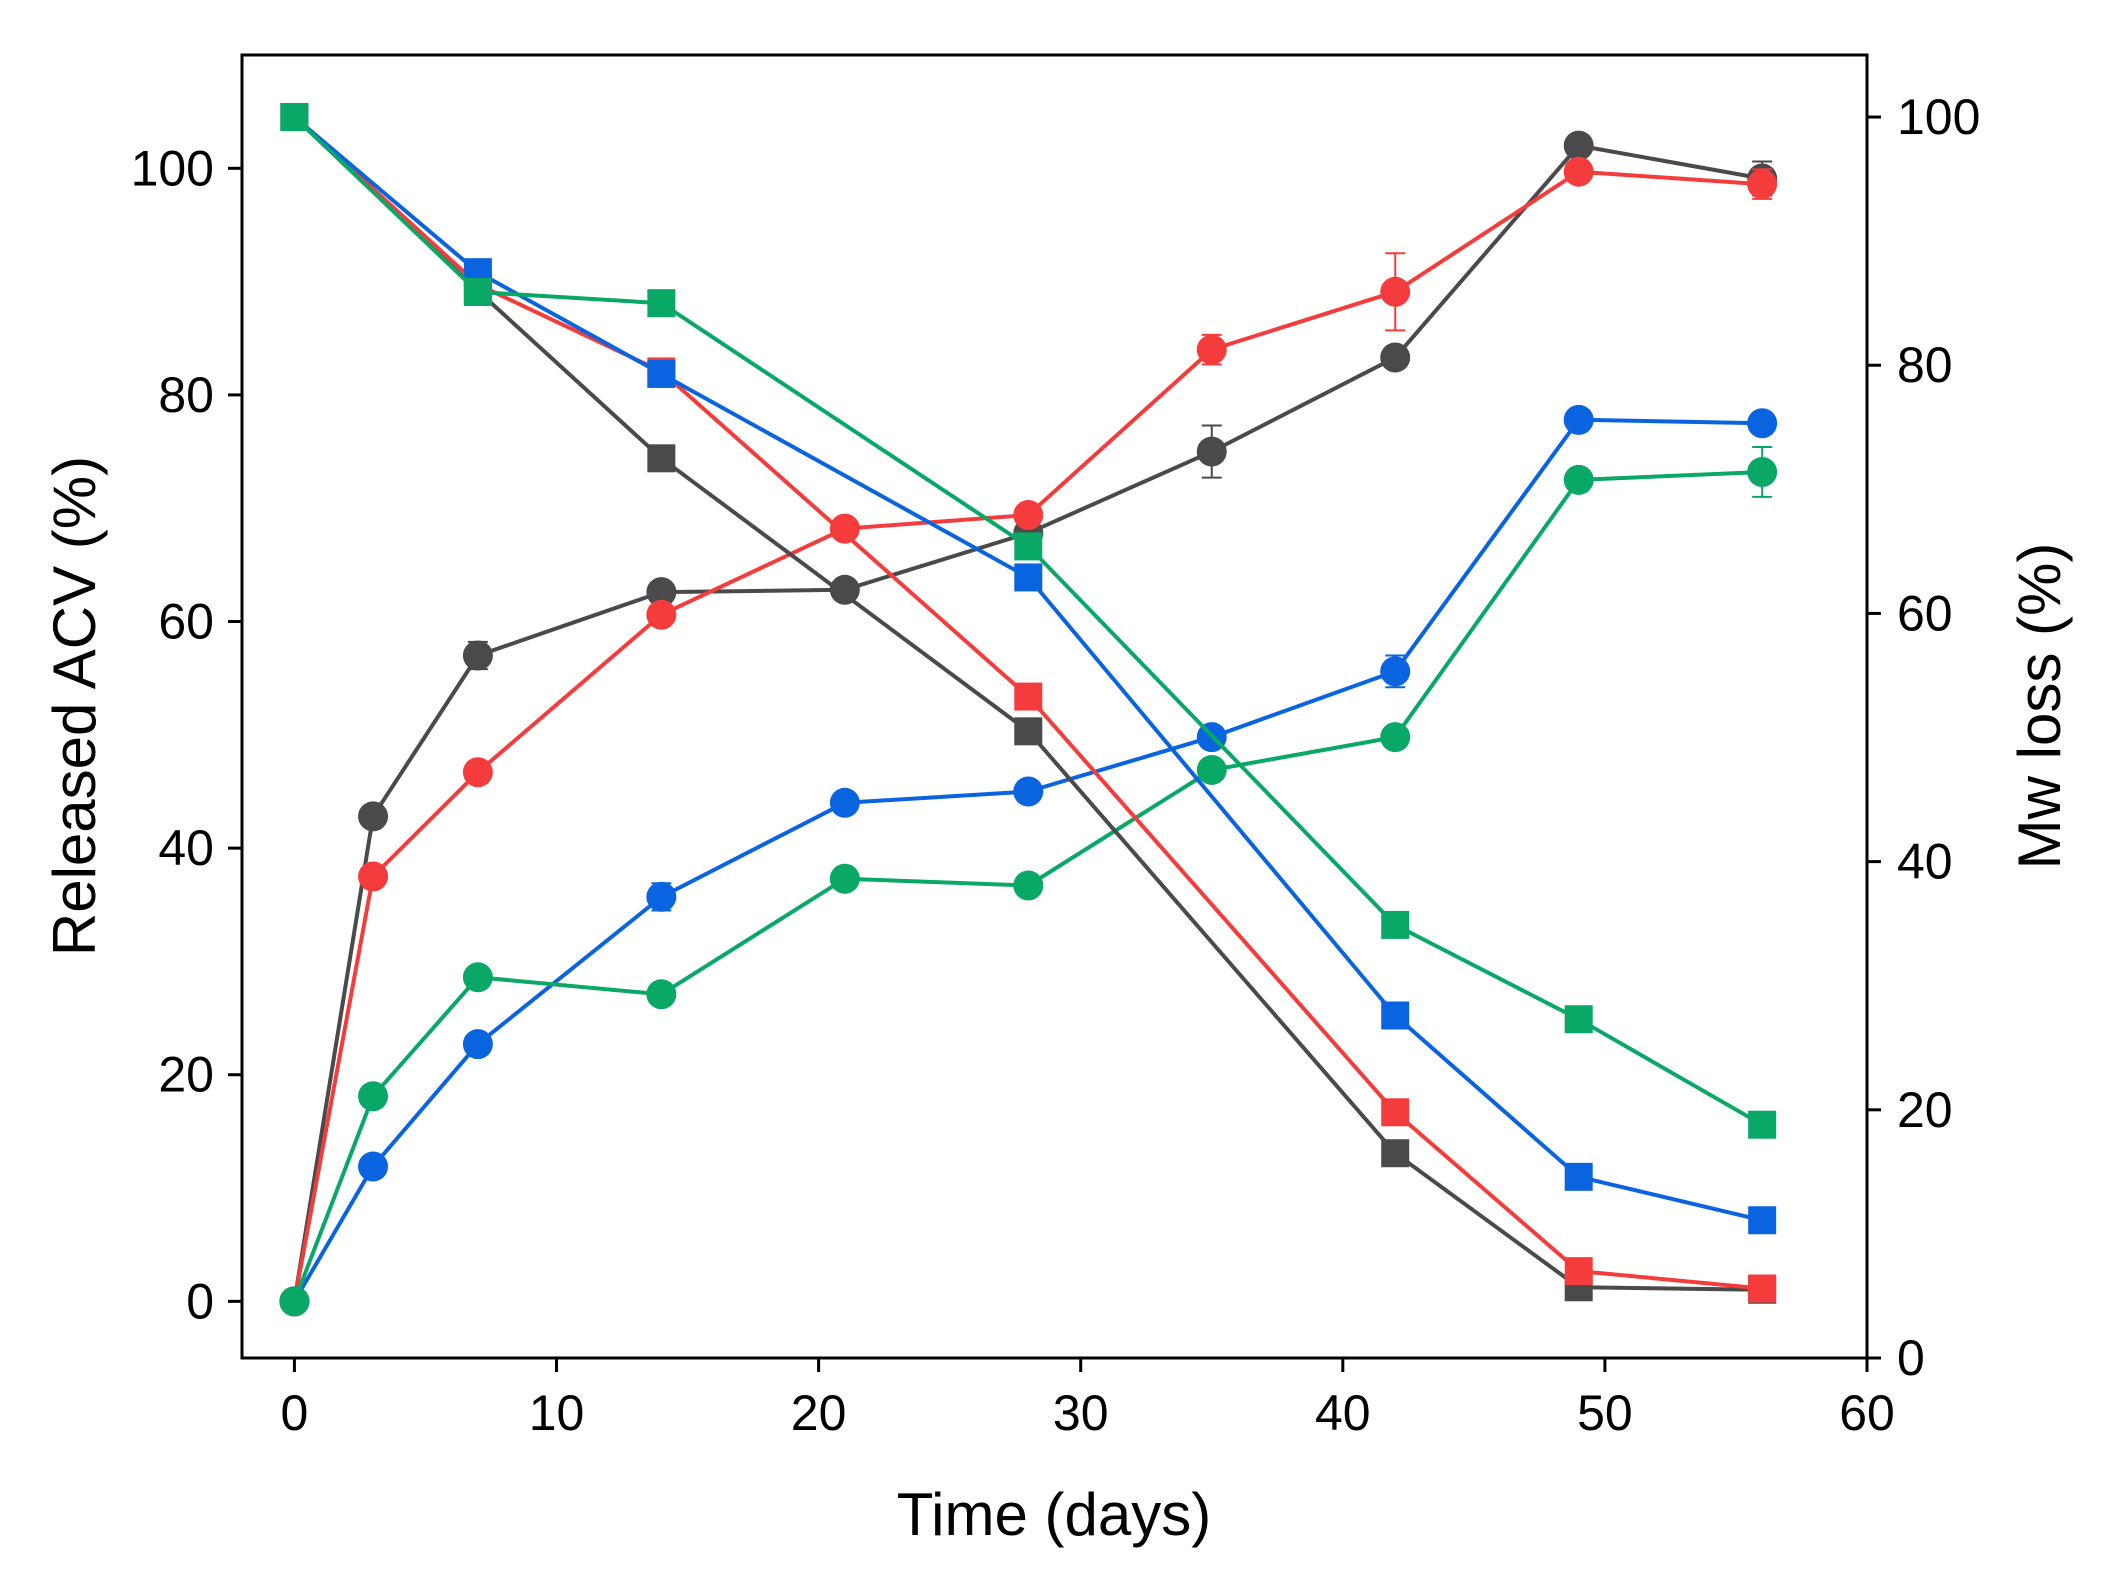 This screenshot has width=2105, height=1581. What do you see at coordinates (1911, 1358) in the screenshot?
I see `y-right-tick-label: 0` at bounding box center [1911, 1358].